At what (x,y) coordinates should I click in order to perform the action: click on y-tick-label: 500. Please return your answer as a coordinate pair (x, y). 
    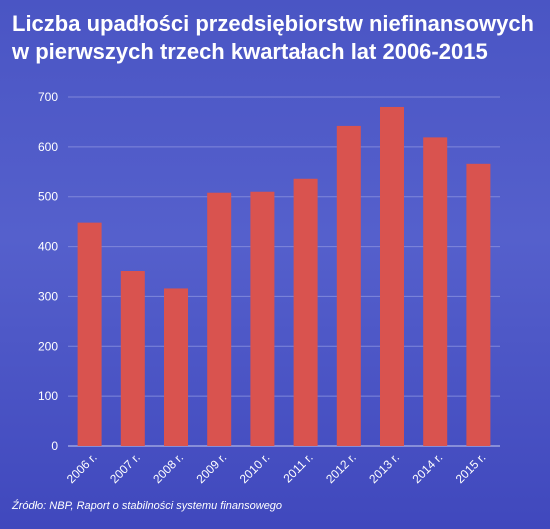
    Looking at the image, I should click on (48, 197).